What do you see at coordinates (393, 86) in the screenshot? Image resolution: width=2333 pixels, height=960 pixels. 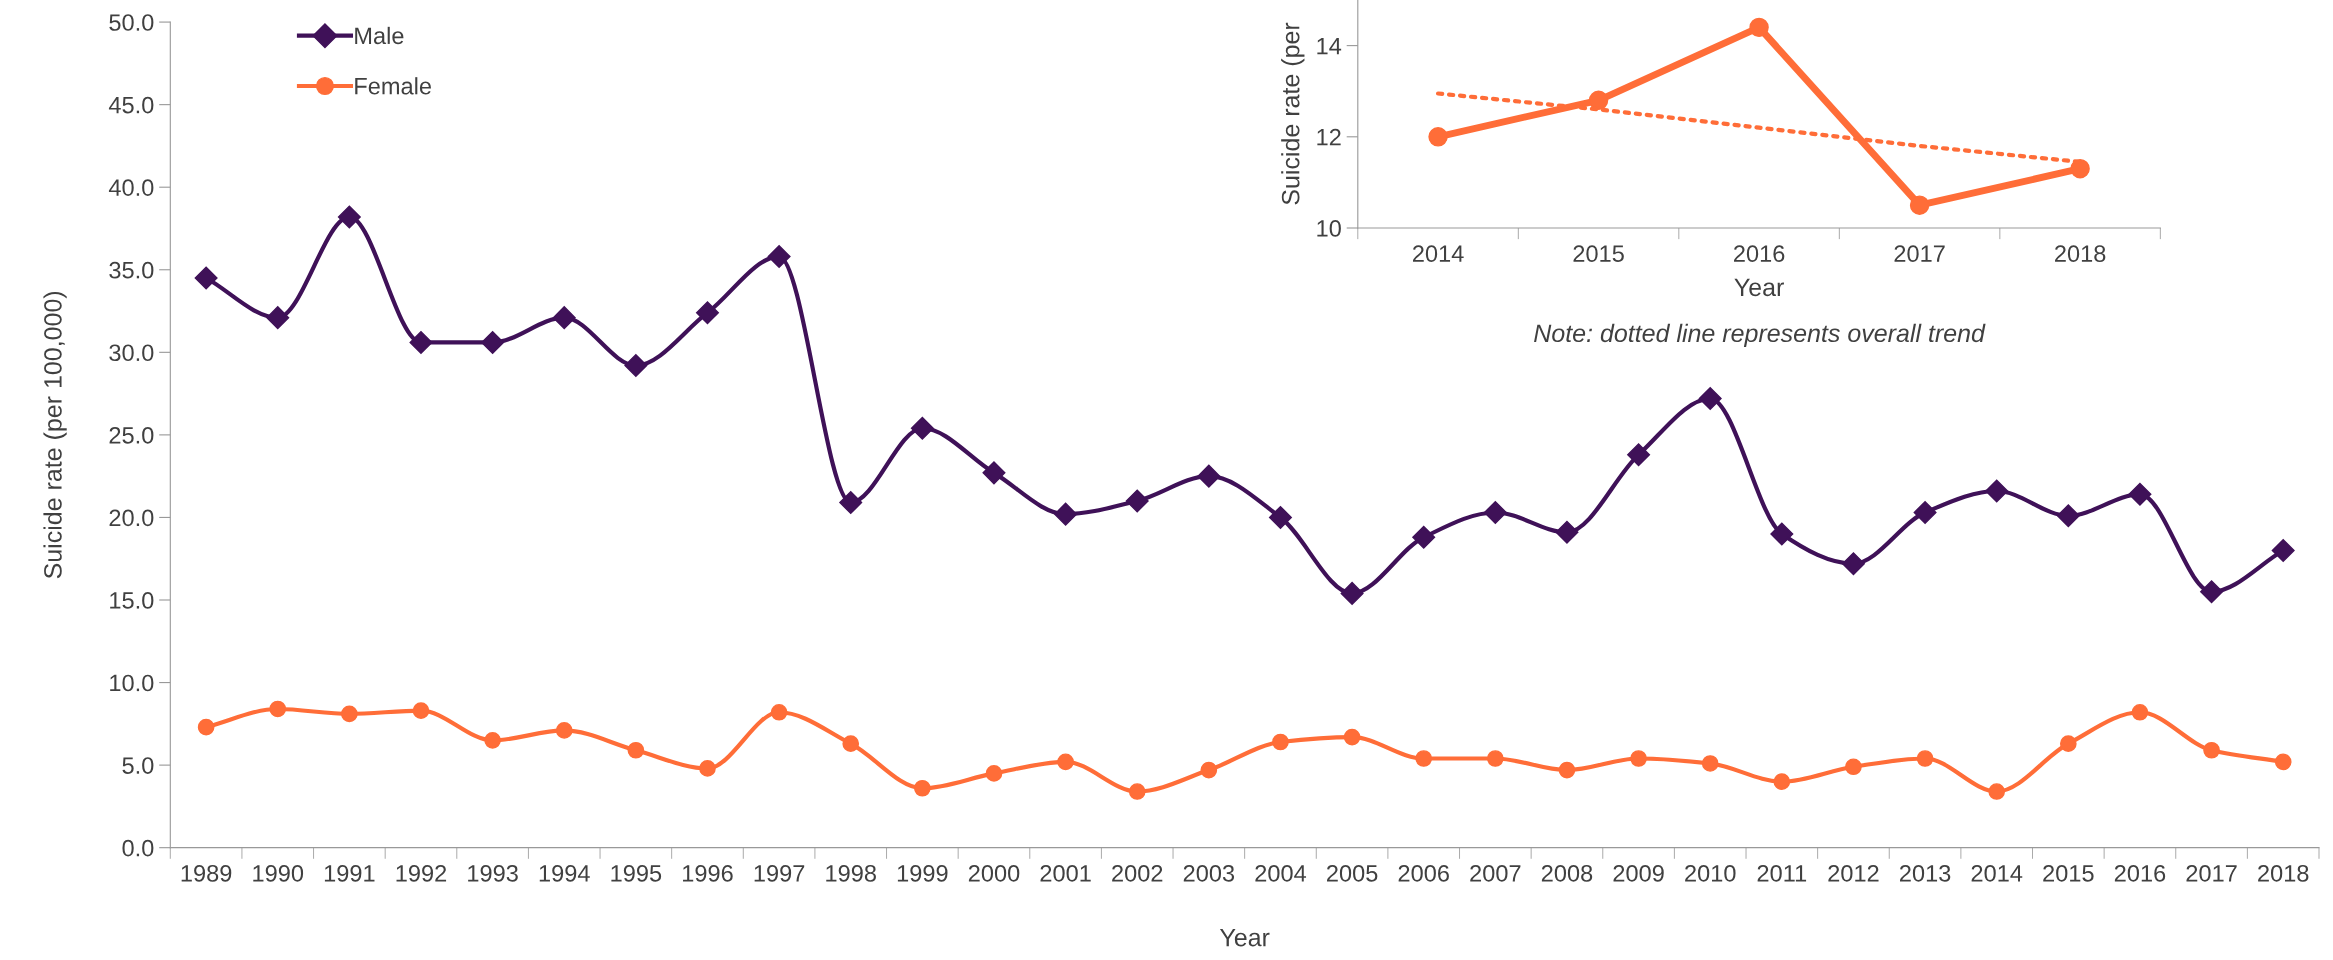 I see `legend-label: Female` at bounding box center [393, 86].